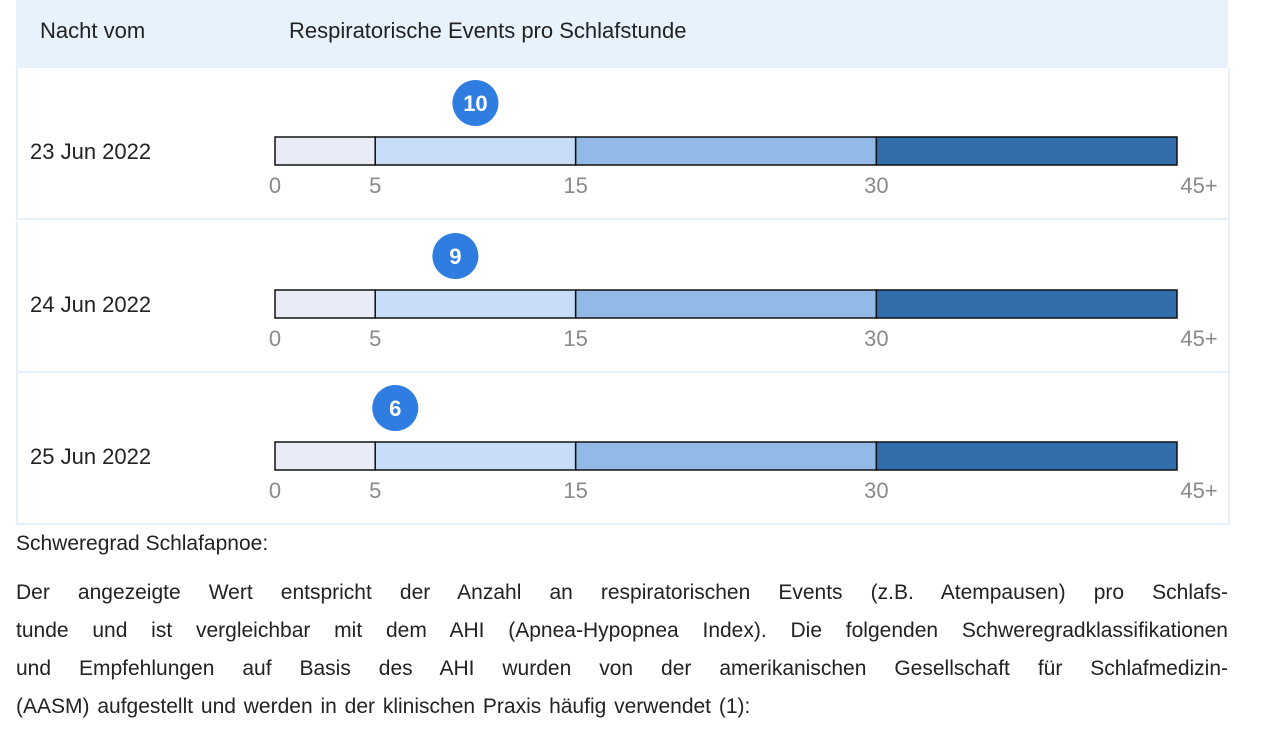  I want to click on severity-scale: 0 5 15 30 45+ 10, so click(743, 139).